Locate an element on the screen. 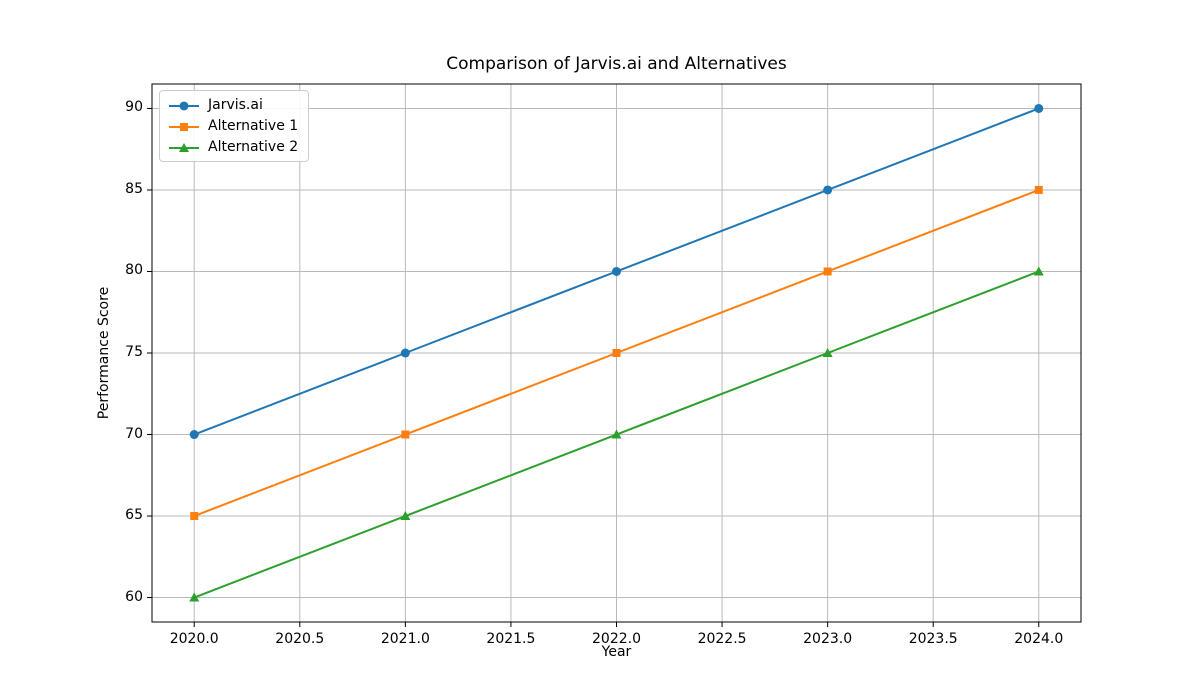 Image resolution: width=1200 pixels, height=700 pixels. legend-item: Alternative 1 is located at coordinates (233, 126).